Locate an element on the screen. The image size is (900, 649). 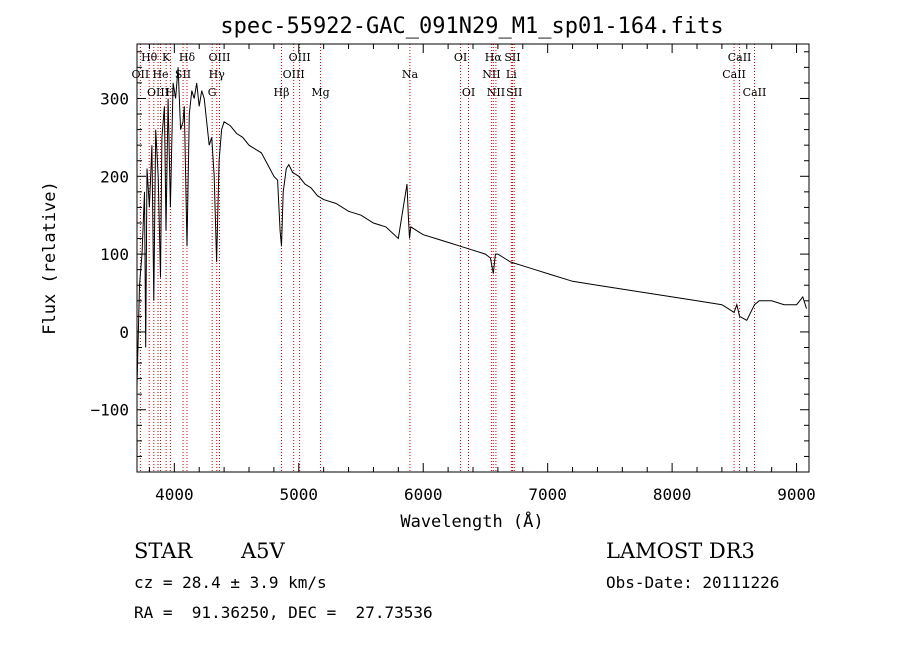
y-axis-label: Flux (relative) is located at coordinates (50, 258).